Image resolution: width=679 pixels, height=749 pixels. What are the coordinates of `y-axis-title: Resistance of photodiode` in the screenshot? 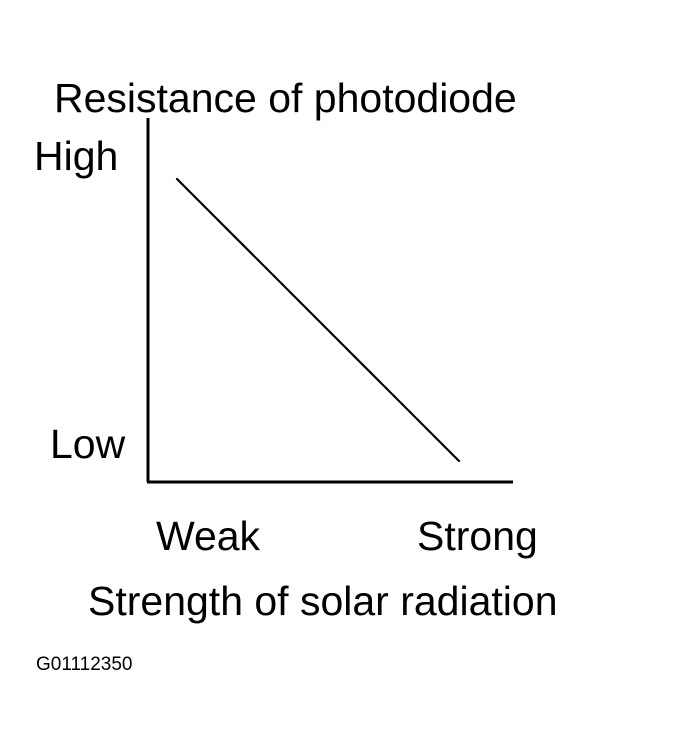 It's located at (285, 98).